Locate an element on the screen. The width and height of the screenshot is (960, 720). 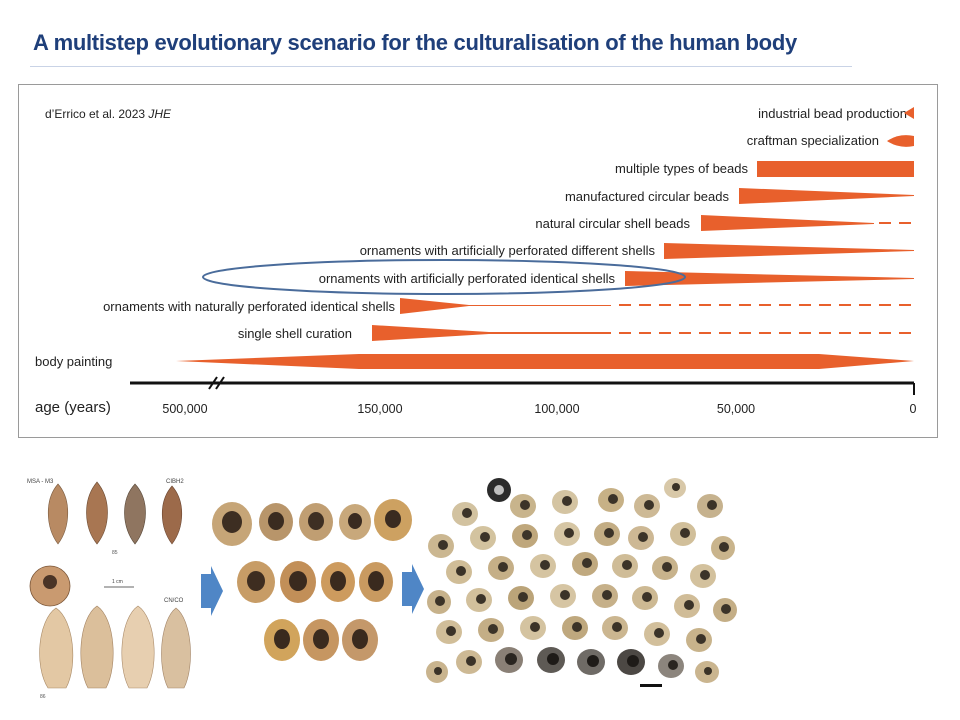
bar-craftman-specialization is located at coordinates (900, 141).